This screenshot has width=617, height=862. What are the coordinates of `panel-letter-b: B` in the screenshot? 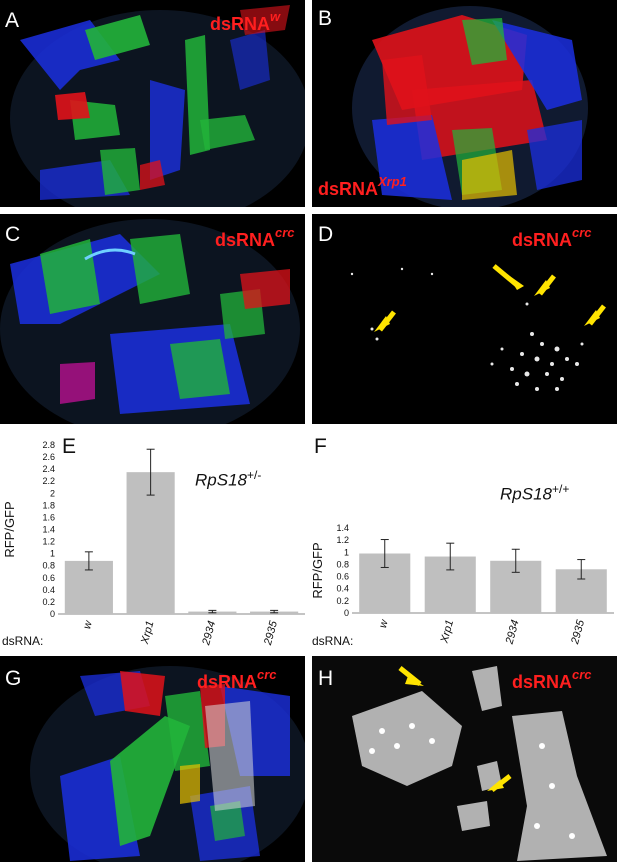 It's located at (325, 18).